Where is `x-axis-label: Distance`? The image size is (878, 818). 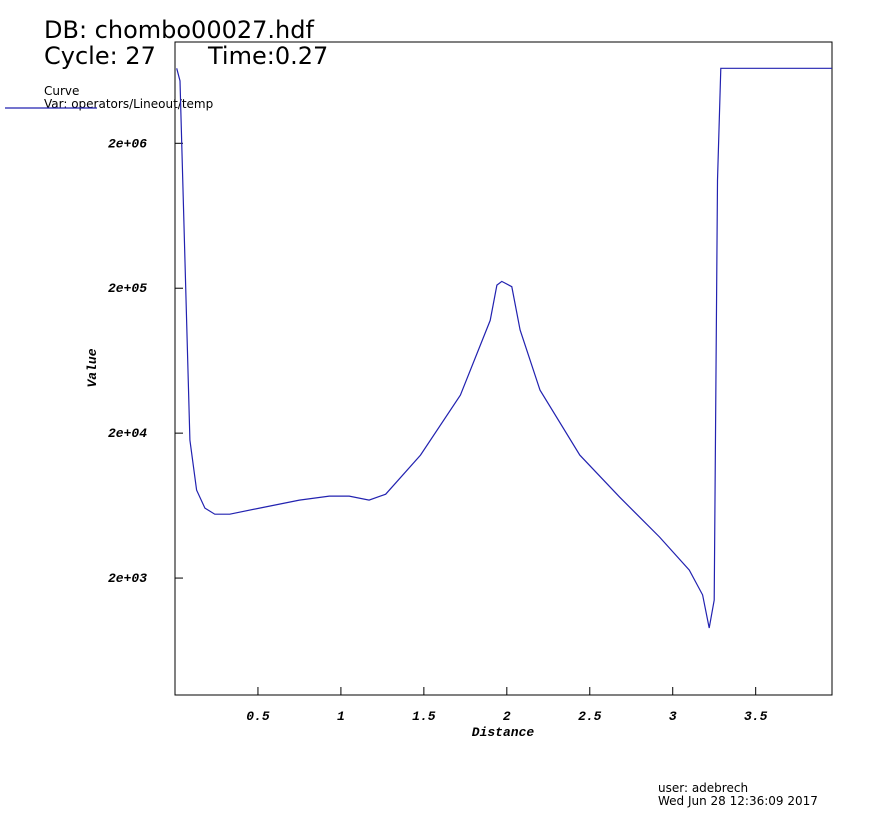
x-axis-label: Distance is located at coordinates (503, 732).